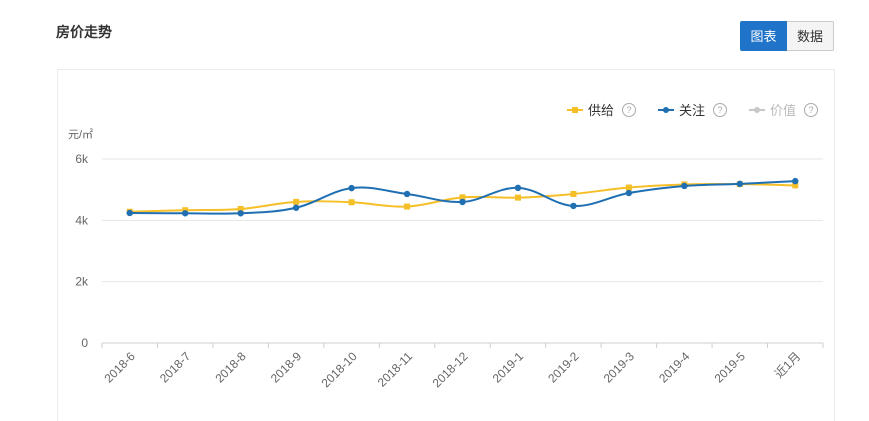  Describe the element at coordinates (80, 134) in the screenshot. I see `y-unit-label: 元/㎡` at that location.